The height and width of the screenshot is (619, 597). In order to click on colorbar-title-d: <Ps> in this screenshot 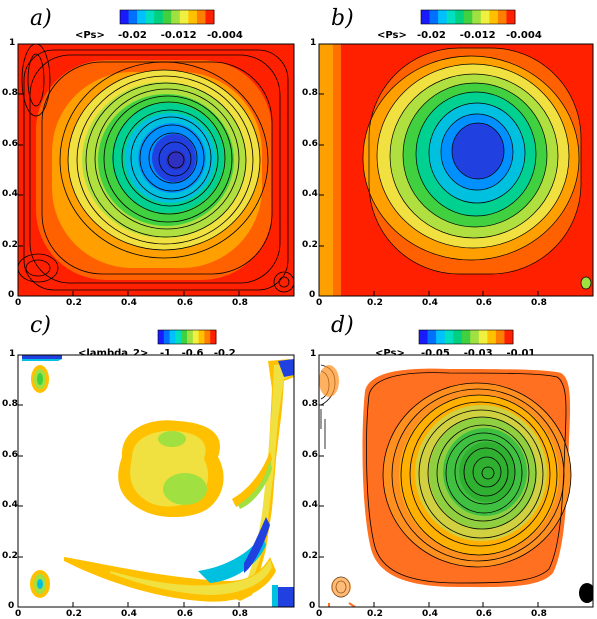, I will do `click(390, 353)`.